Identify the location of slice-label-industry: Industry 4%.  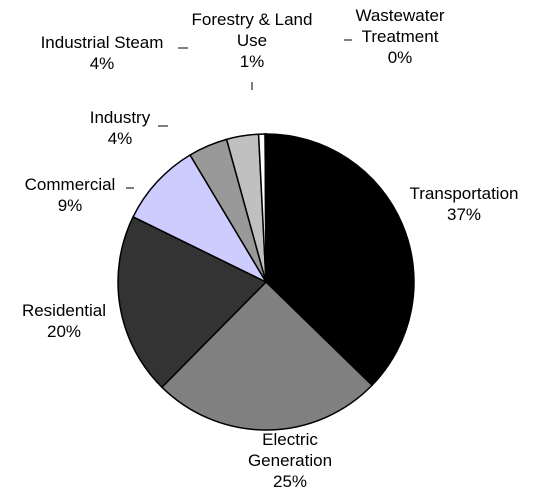
(120, 128).